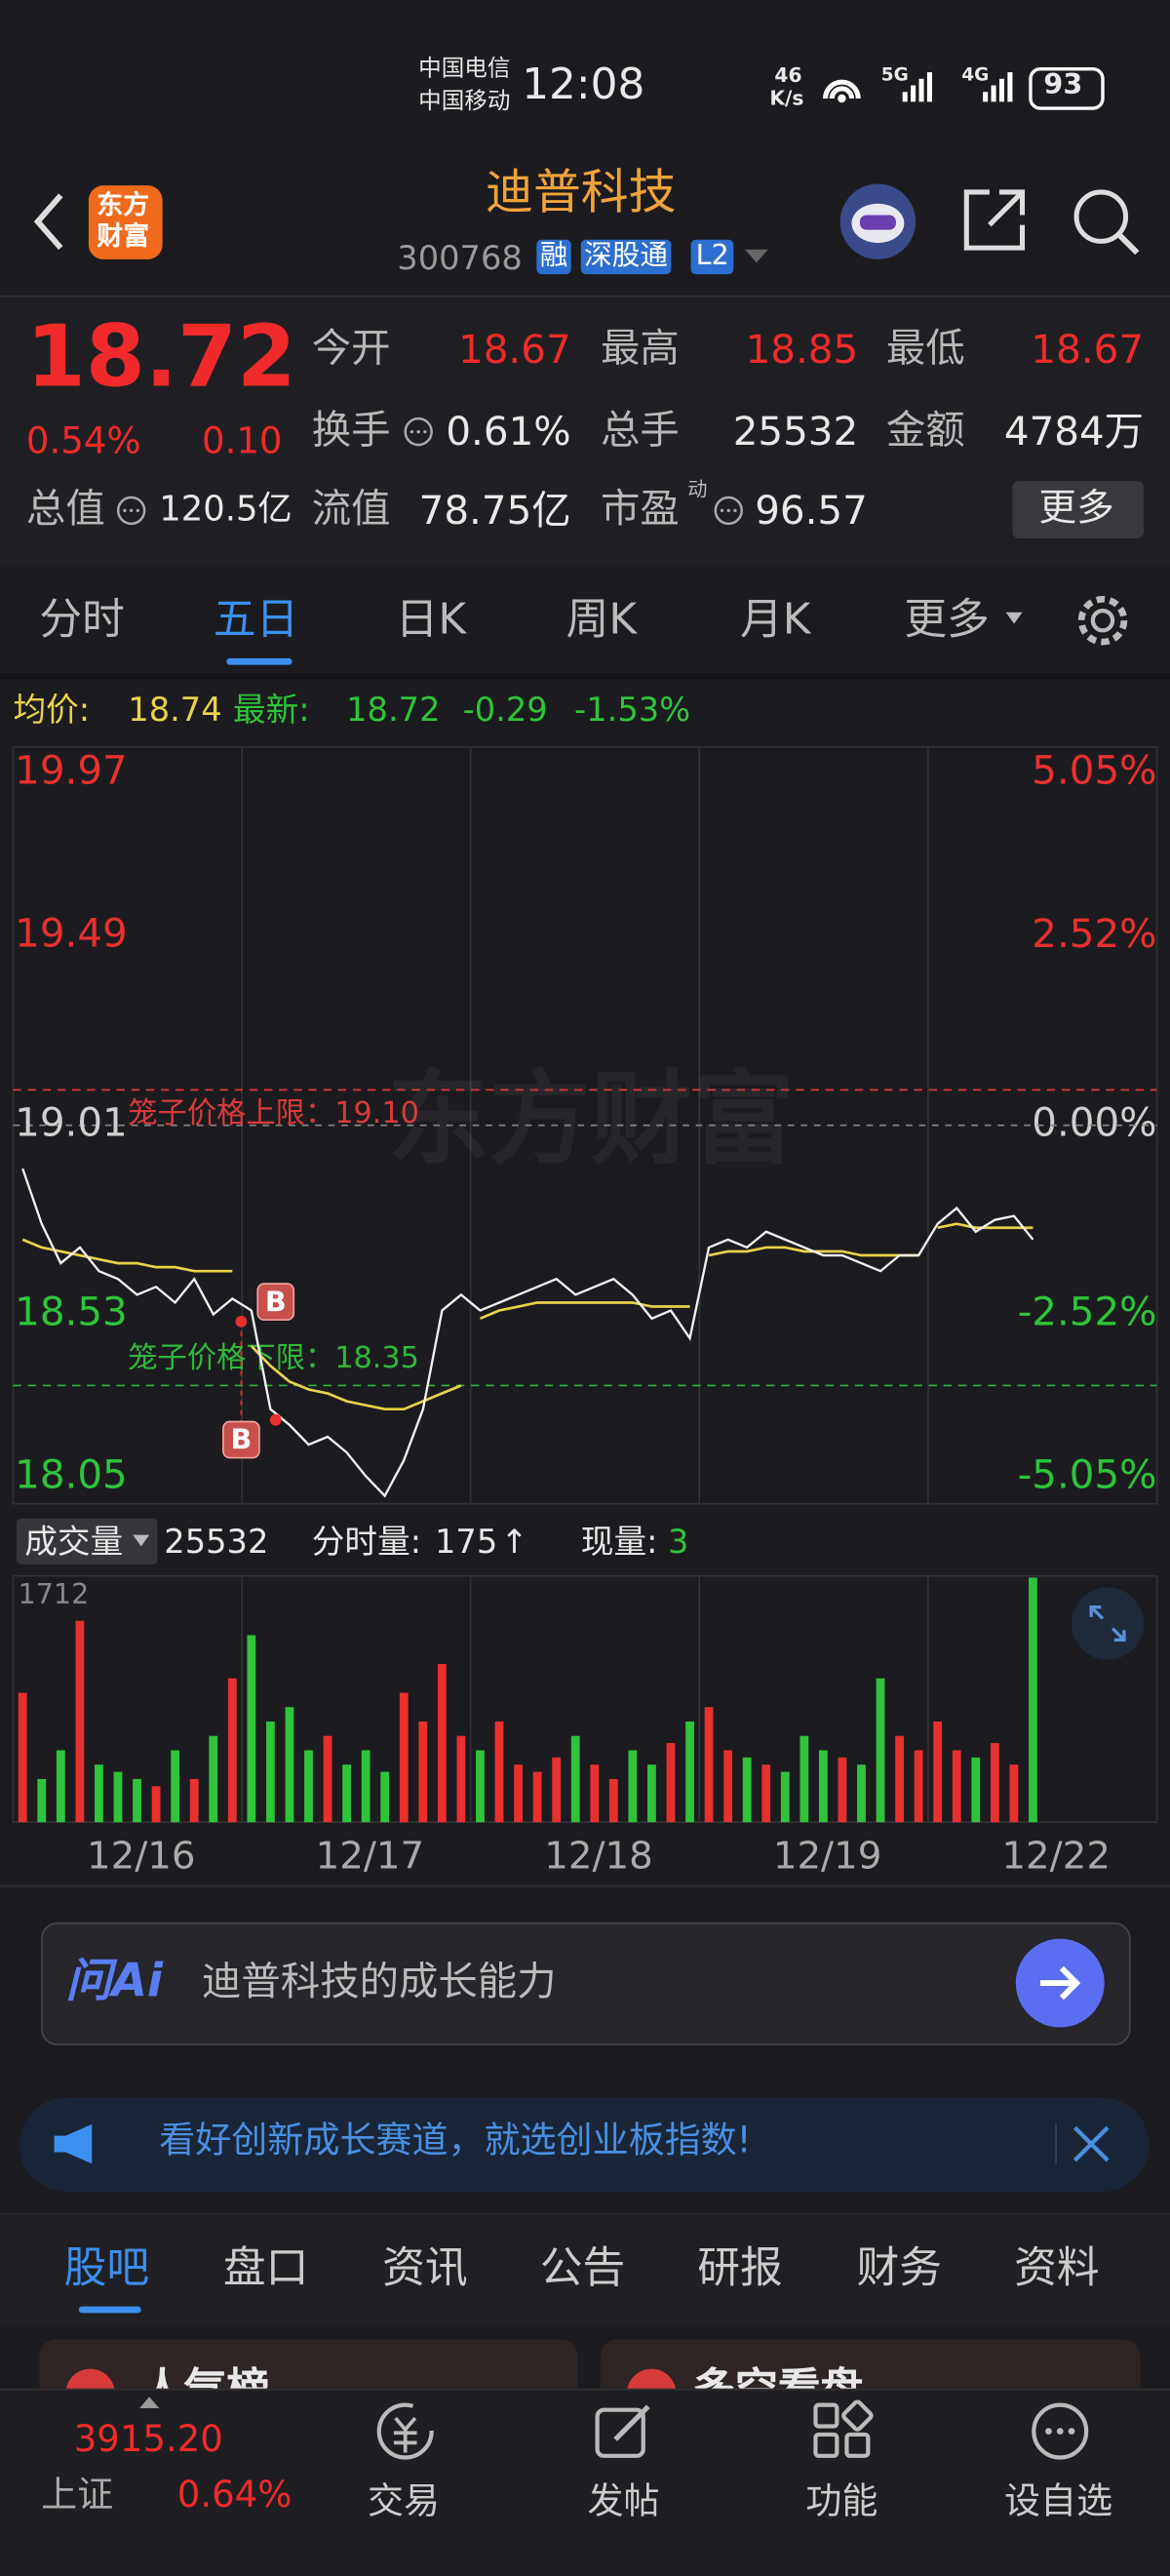 The width and height of the screenshot is (1170, 2576). Describe the element at coordinates (619, 1542) in the screenshot. I see `now-volume-label: 现量:` at that location.